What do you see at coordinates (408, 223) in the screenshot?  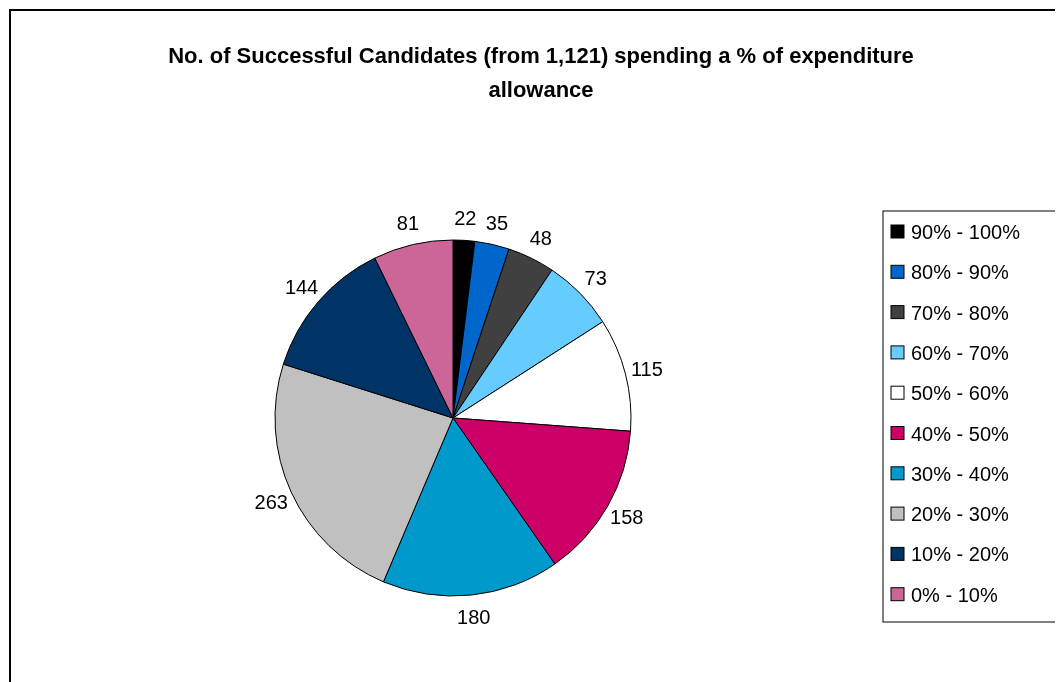 I see `data-label: 81` at bounding box center [408, 223].